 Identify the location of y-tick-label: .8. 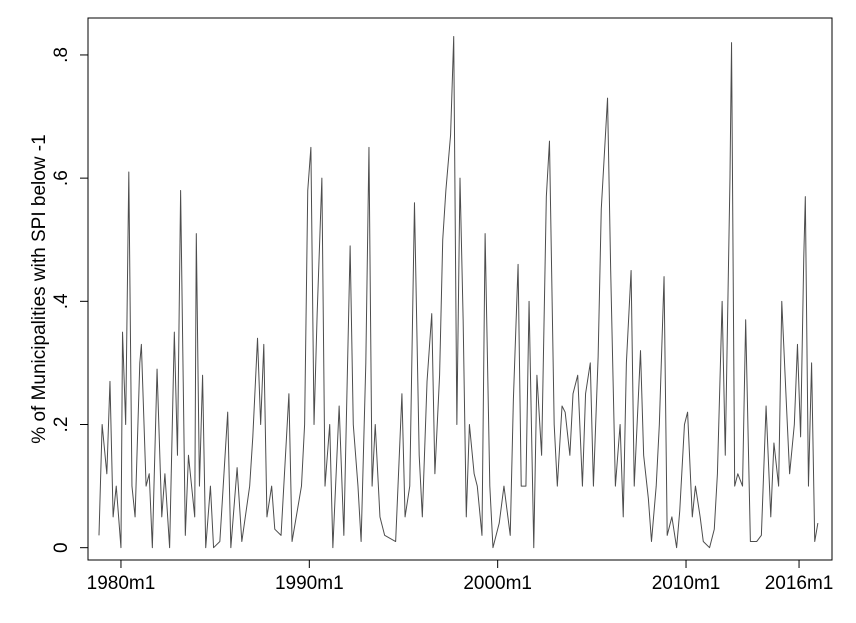
(61, 55).